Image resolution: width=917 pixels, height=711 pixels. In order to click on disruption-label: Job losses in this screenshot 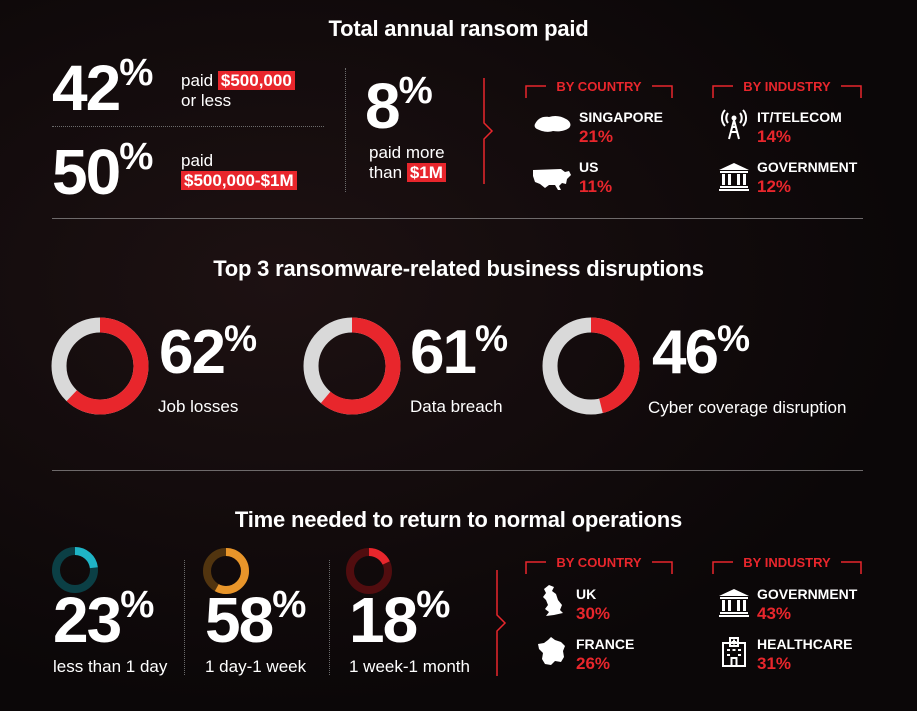, I will do `click(198, 406)`.